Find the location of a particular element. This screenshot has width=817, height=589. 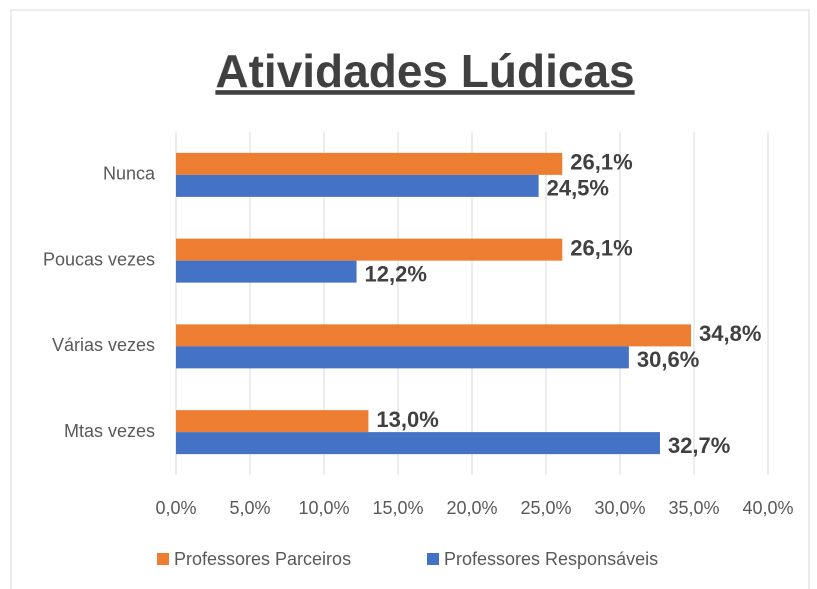

x-tick-label: 5,0% is located at coordinates (249, 508).